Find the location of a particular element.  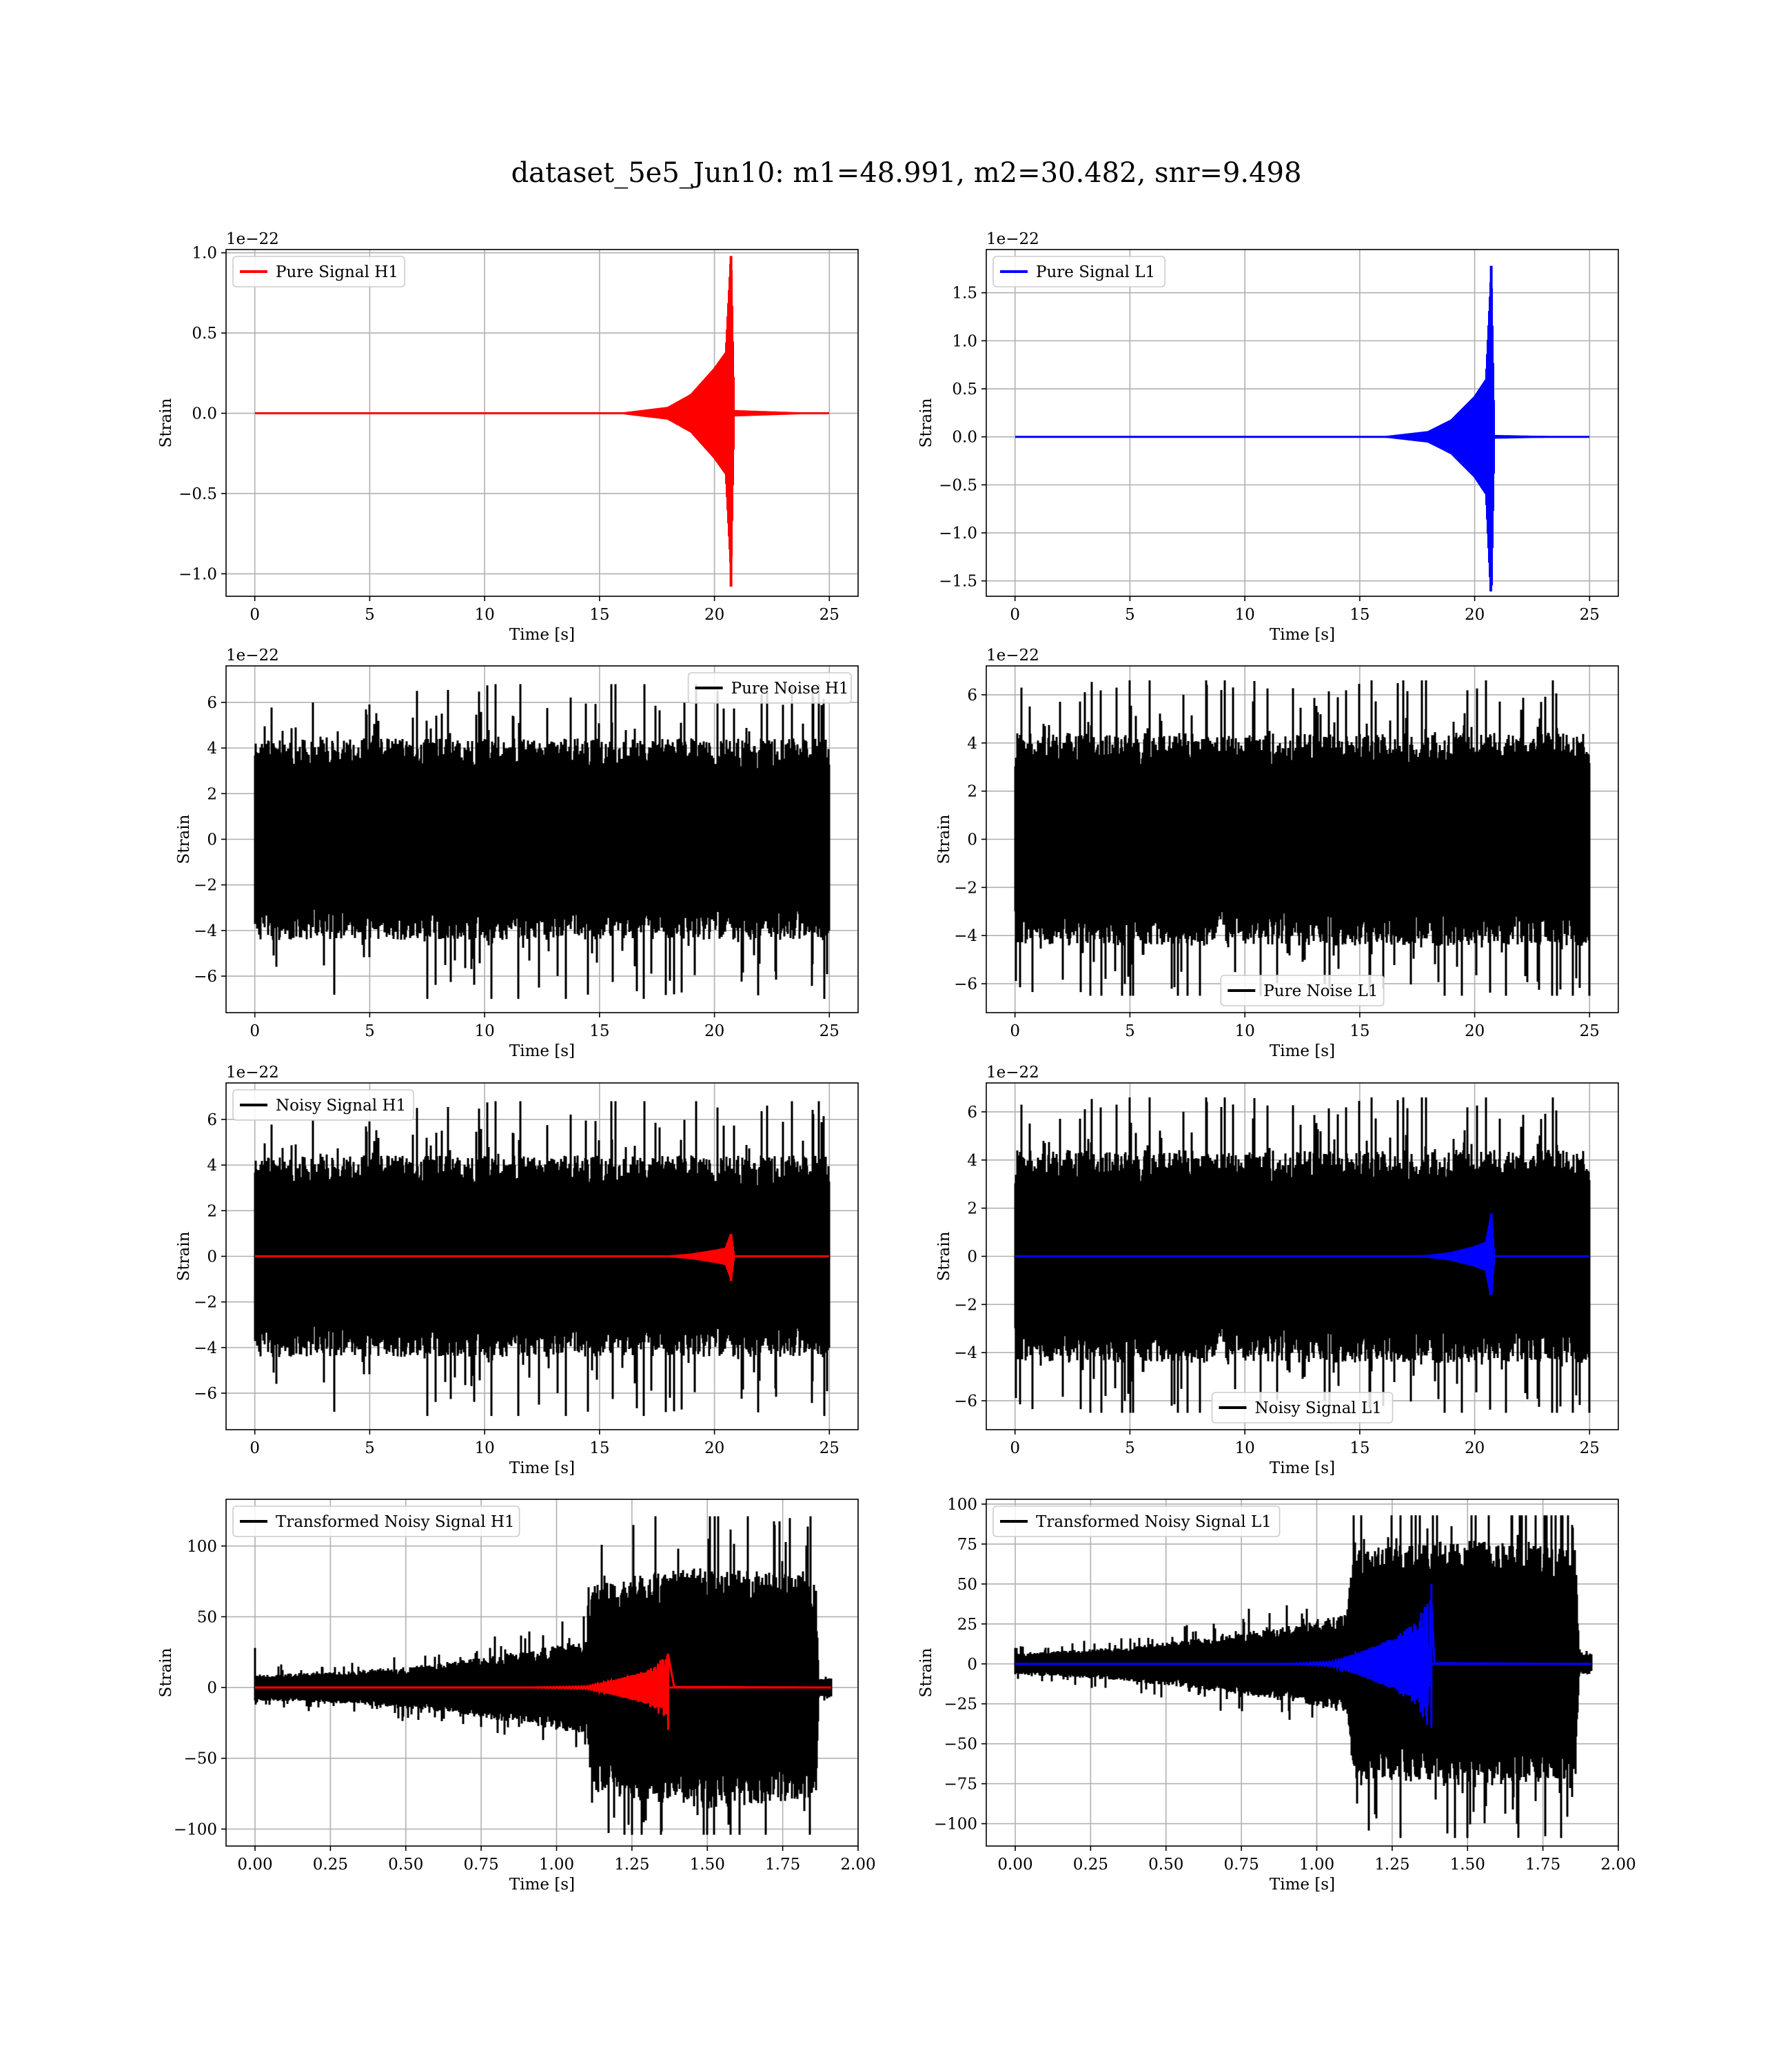

x-tick-label: 1.00 is located at coordinates (1316, 1865).